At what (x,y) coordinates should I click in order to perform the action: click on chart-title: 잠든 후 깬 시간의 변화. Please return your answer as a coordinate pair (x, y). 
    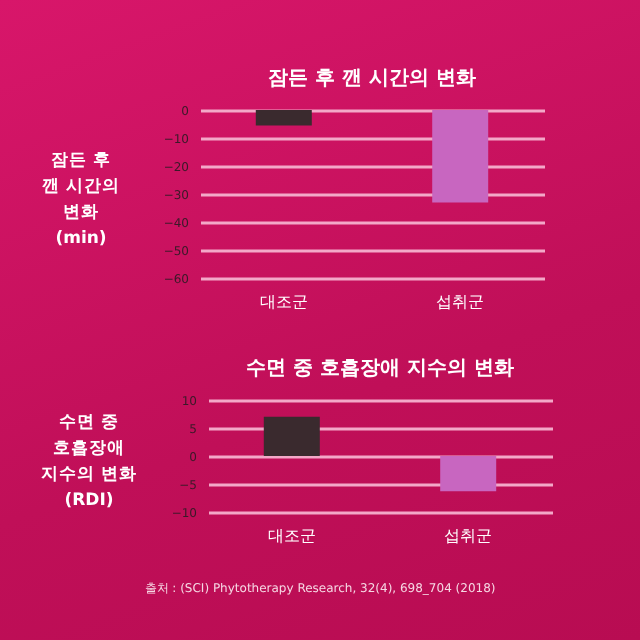
    Looking at the image, I should click on (372, 79).